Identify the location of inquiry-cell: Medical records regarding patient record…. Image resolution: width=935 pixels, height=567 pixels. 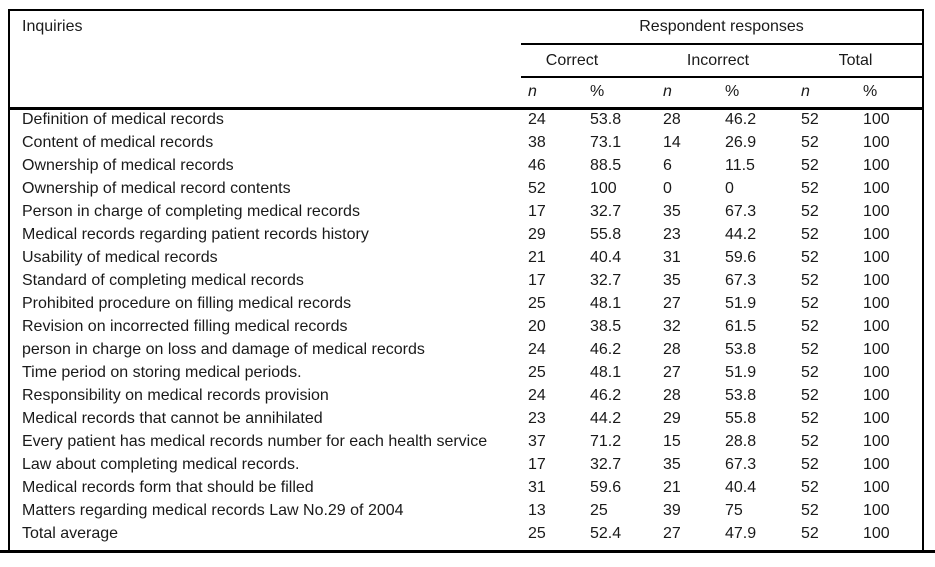
(195, 234).